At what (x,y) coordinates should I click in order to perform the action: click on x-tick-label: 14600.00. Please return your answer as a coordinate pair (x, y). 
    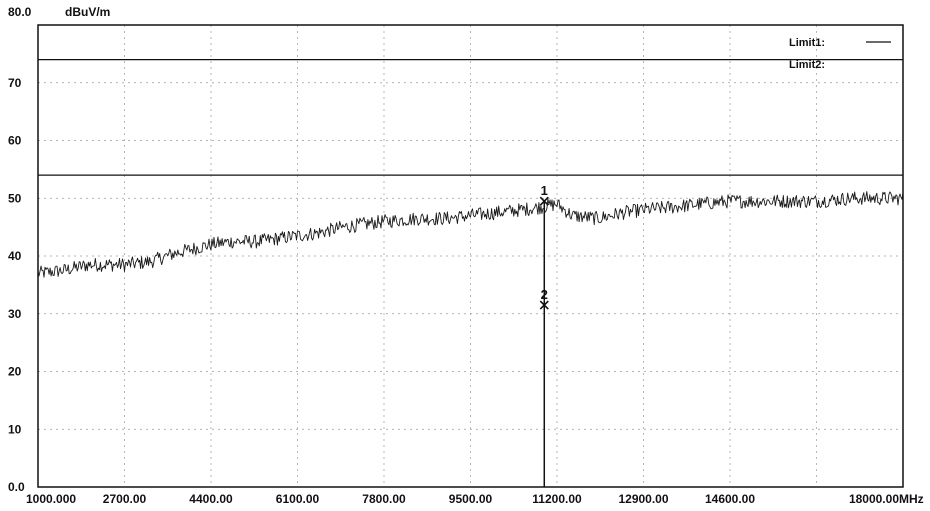
    Looking at the image, I should click on (730, 499).